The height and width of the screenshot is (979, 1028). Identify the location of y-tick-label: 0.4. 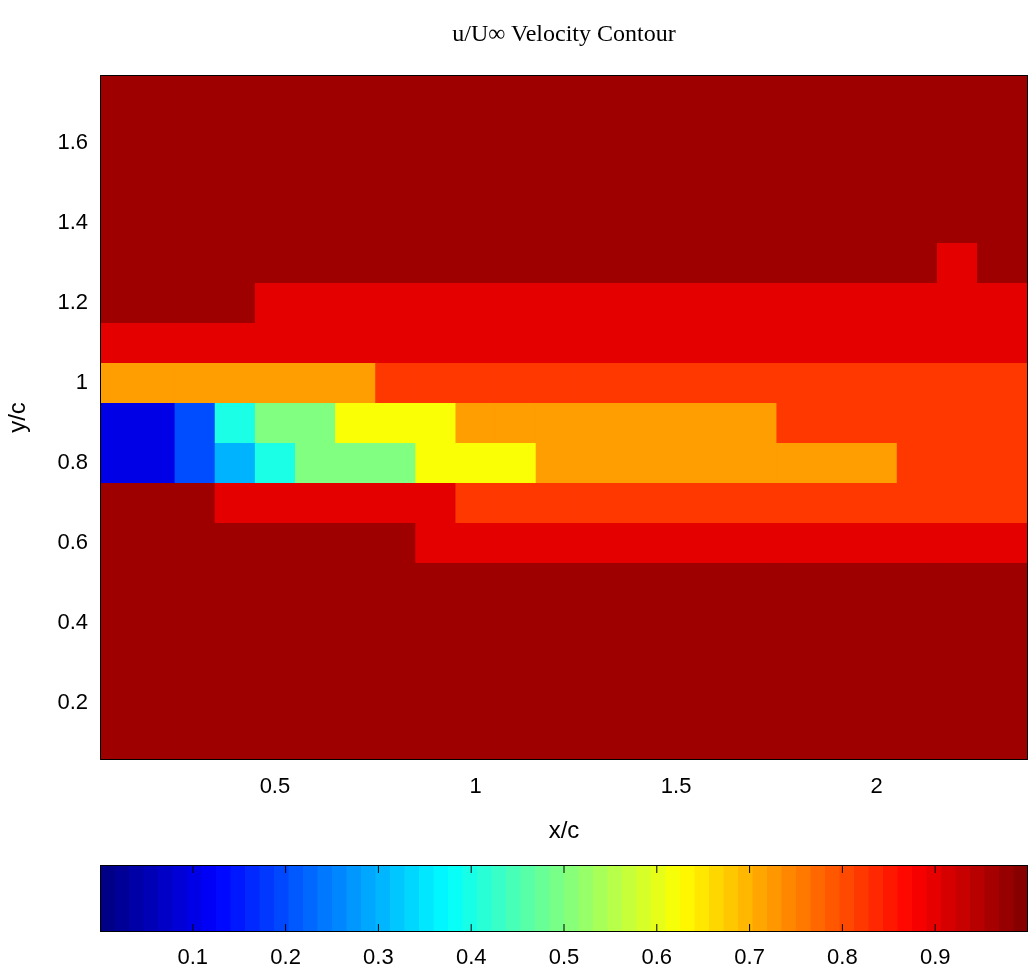
(72, 622).